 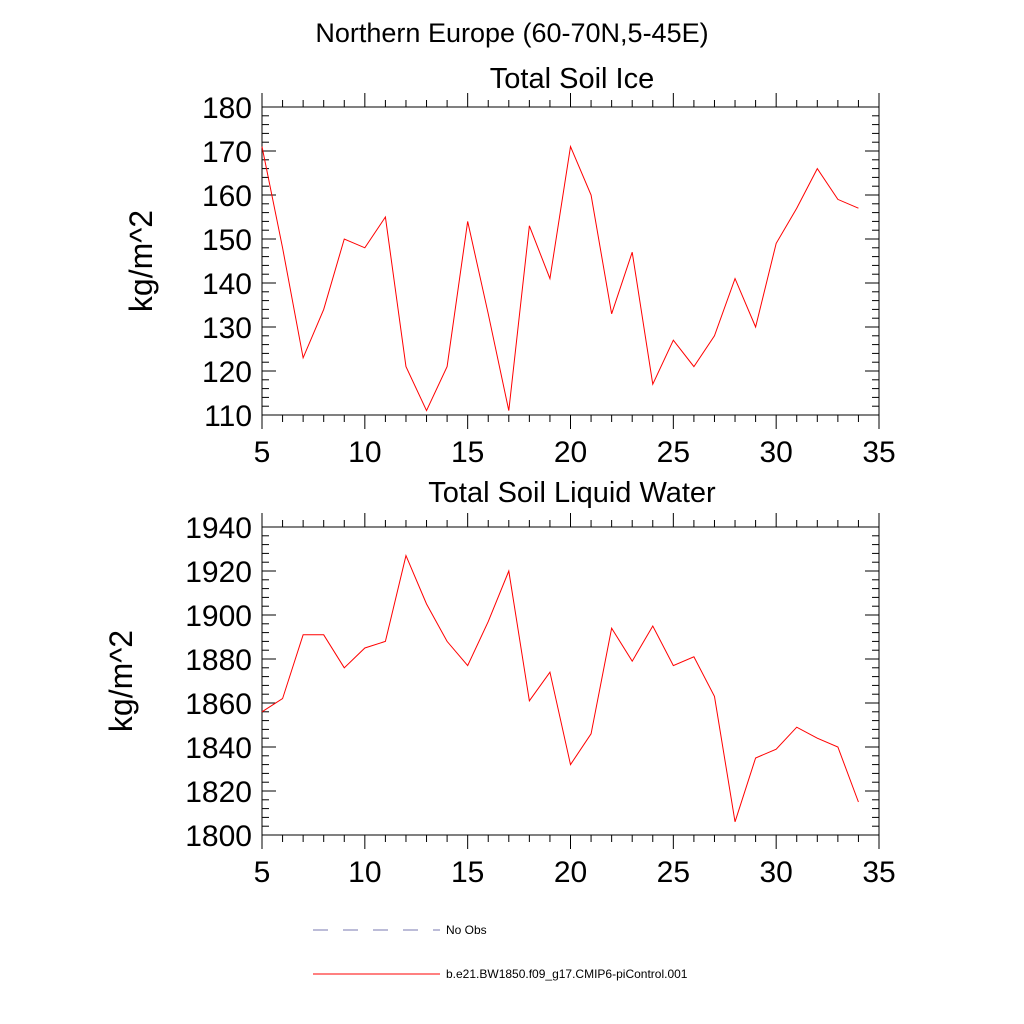 What do you see at coordinates (567, 974) in the screenshot?
I see `legend-label-control-run: b.e21.BW1850.f09_g17.CMIP6-piControl.001` at bounding box center [567, 974].